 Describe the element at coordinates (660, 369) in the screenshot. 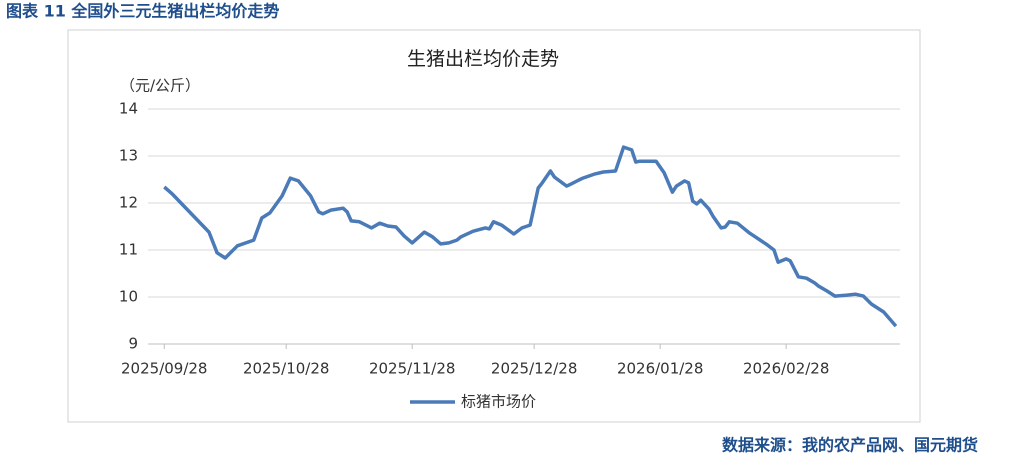

I see `x-tick-label: 2026/01/28` at that location.